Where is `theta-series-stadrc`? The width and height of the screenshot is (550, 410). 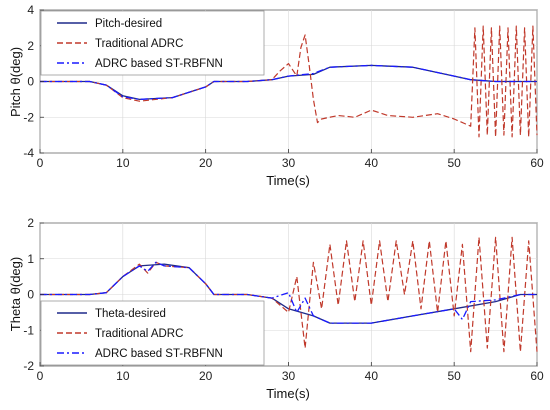 theta-series-stadrc is located at coordinates (288, 292).